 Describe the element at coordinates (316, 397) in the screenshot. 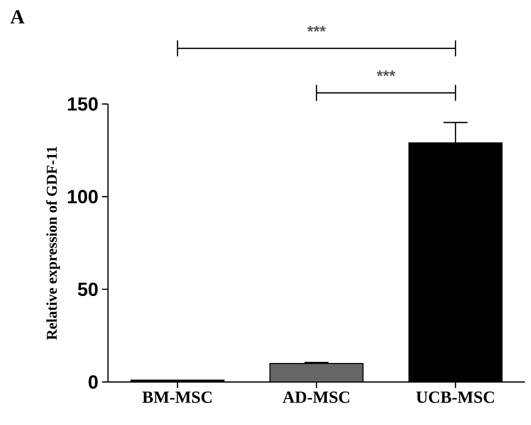

I see `x-tick-label: AD-MSC` at that location.